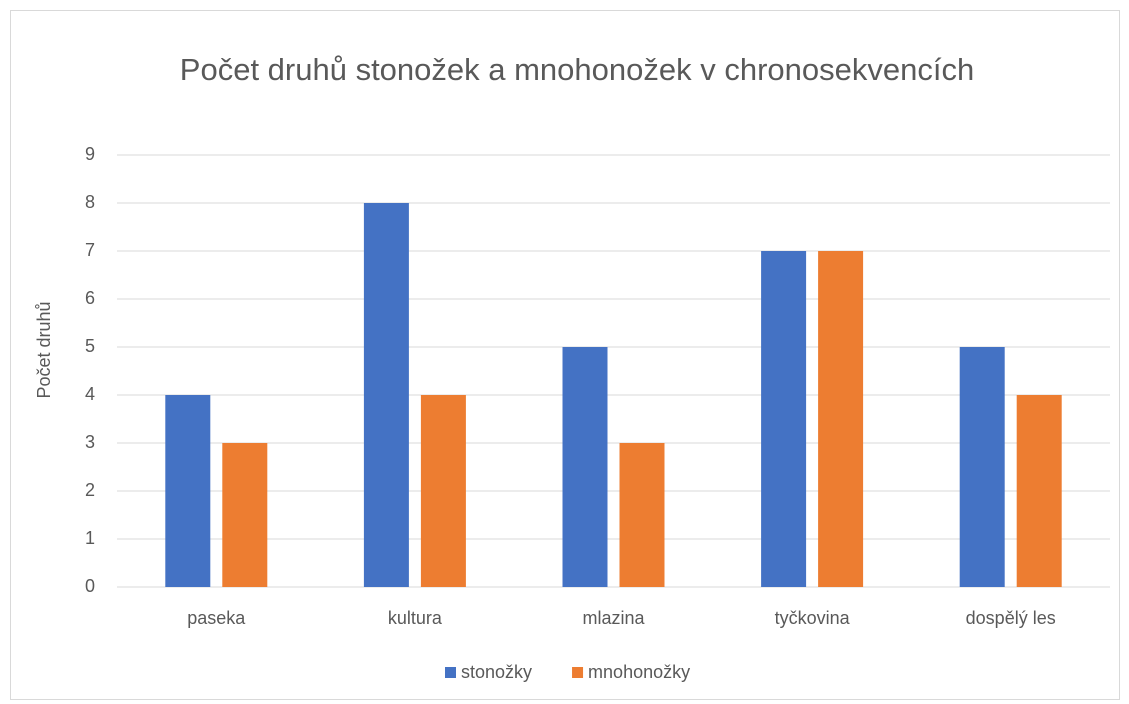 Image resolution: width=1129 pixels, height=704 pixels. Describe the element at coordinates (90, 250) in the screenshot. I see `y-tick-label: 7` at that location.